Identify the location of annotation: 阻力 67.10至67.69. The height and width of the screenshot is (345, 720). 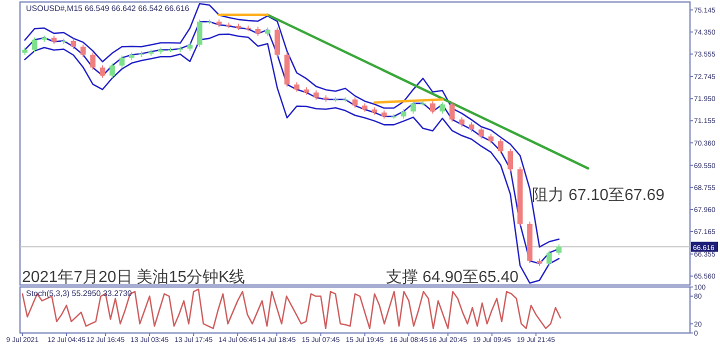
(598, 195).